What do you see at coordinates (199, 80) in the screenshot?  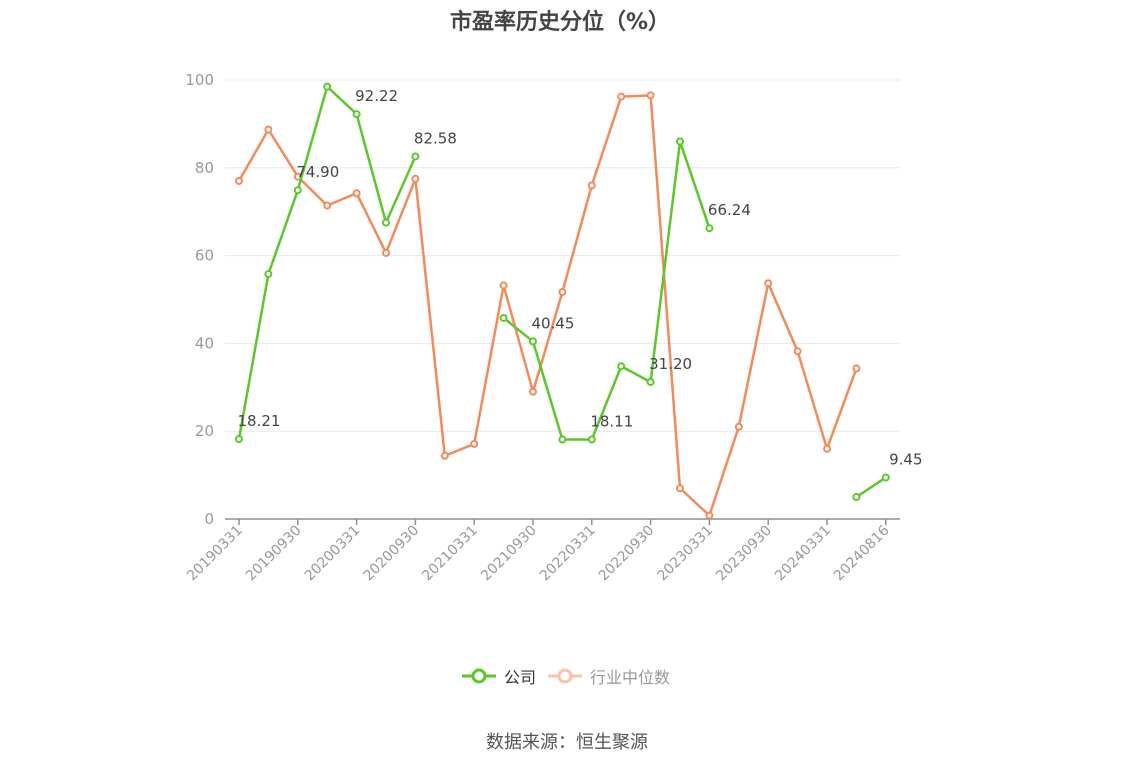 I see `y-tick-label: 100` at bounding box center [199, 80].